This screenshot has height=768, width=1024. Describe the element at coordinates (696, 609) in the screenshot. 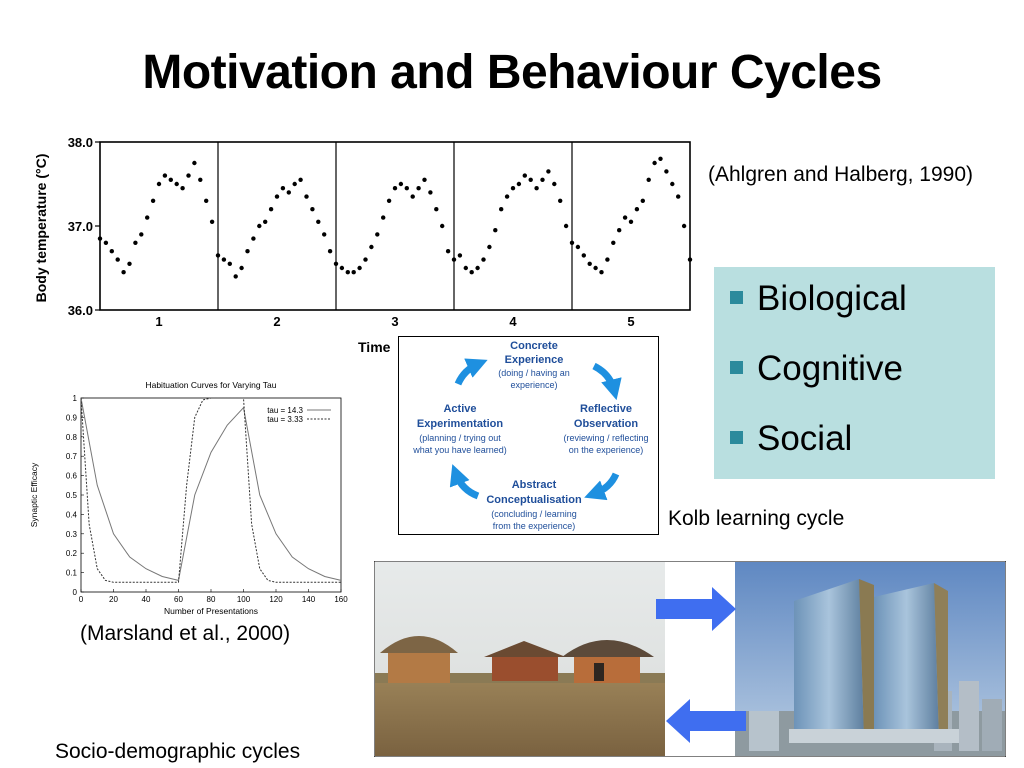

I see `right-arrow-icon` at that location.